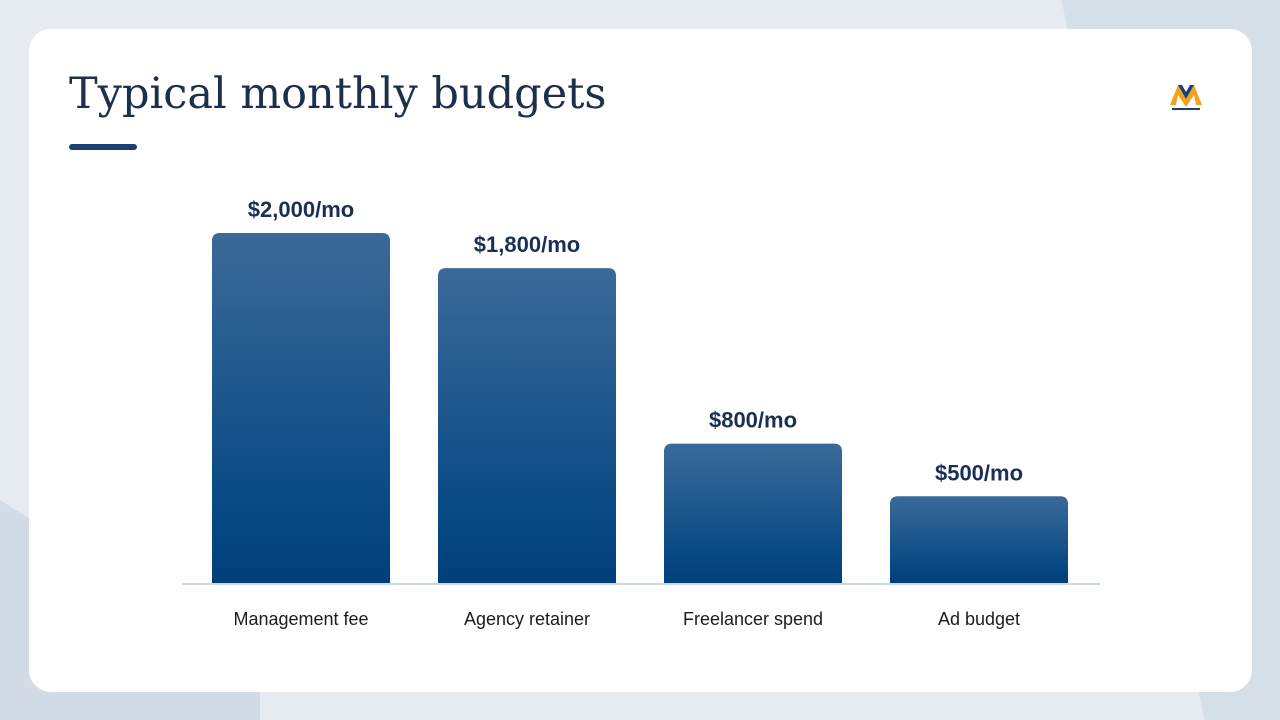 The height and width of the screenshot is (720, 1280). Describe the element at coordinates (527, 619) in the screenshot. I see `category-label: Agency retainer` at that location.